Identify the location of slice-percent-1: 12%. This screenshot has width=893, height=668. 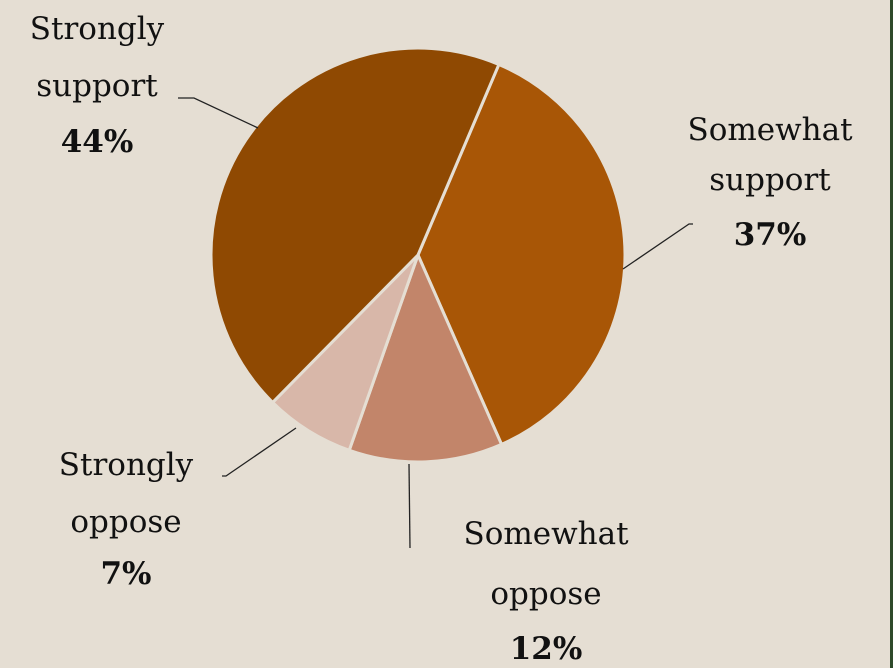
(546, 649).